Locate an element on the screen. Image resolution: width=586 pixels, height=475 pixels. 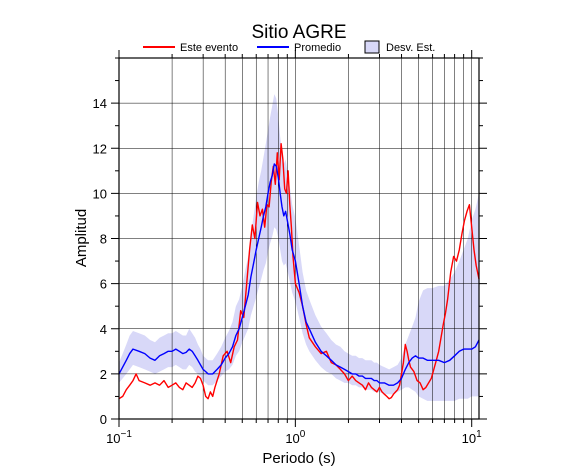
x-axis-label: Periodo (s) is located at coordinates (298, 458).